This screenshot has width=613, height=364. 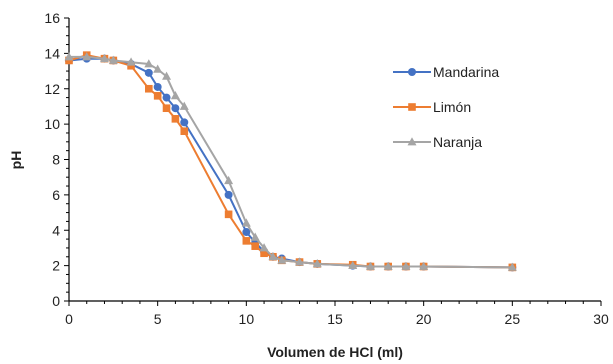 What do you see at coordinates (424, 319) in the screenshot?
I see `x-tick-label: 20` at bounding box center [424, 319].